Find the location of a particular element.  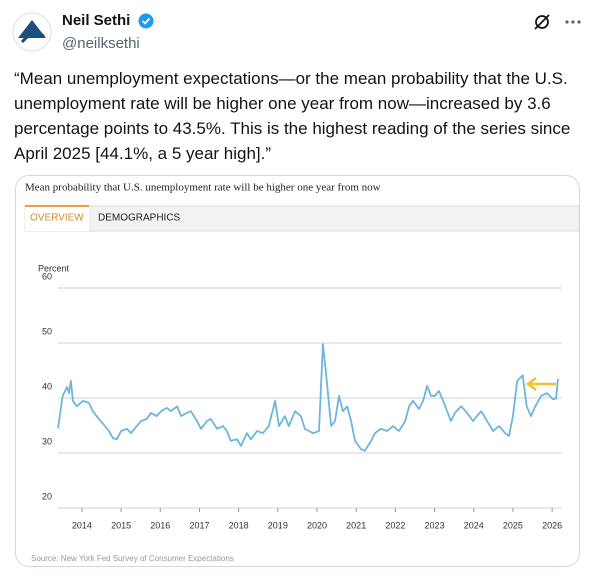

x-tick-label: 2017 is located at coordinates (199, 525).